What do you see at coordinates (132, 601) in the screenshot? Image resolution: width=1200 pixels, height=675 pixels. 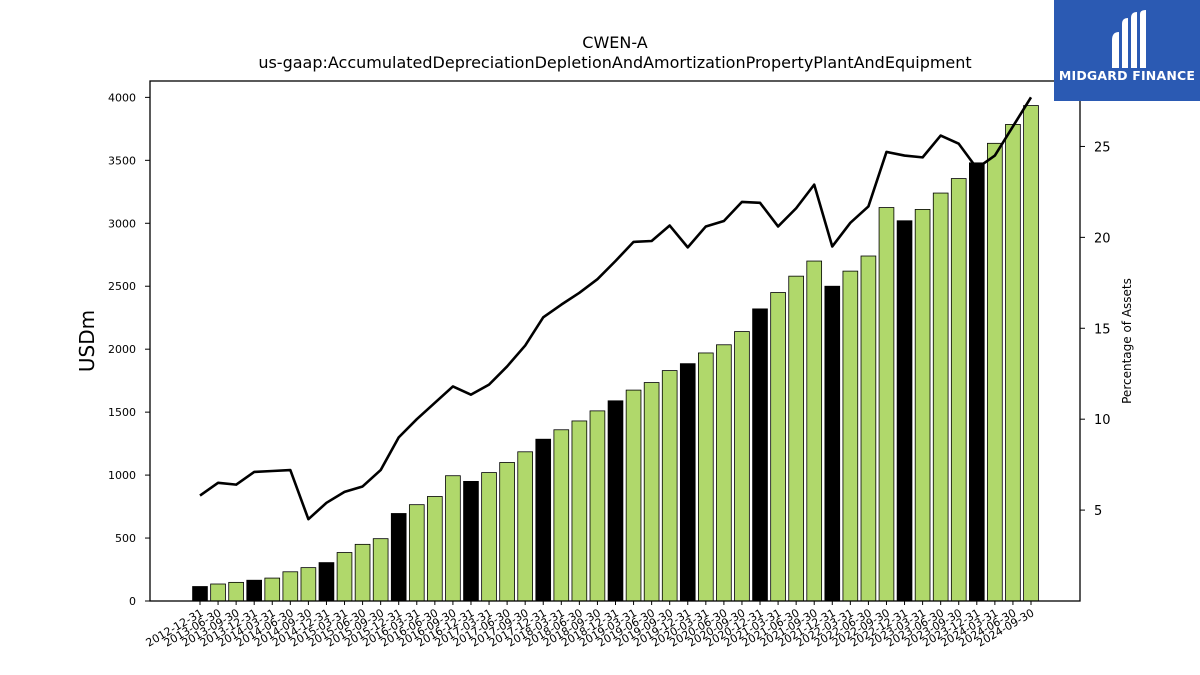 I see `y-tick-label: 0` at bounding box center [132, 601].